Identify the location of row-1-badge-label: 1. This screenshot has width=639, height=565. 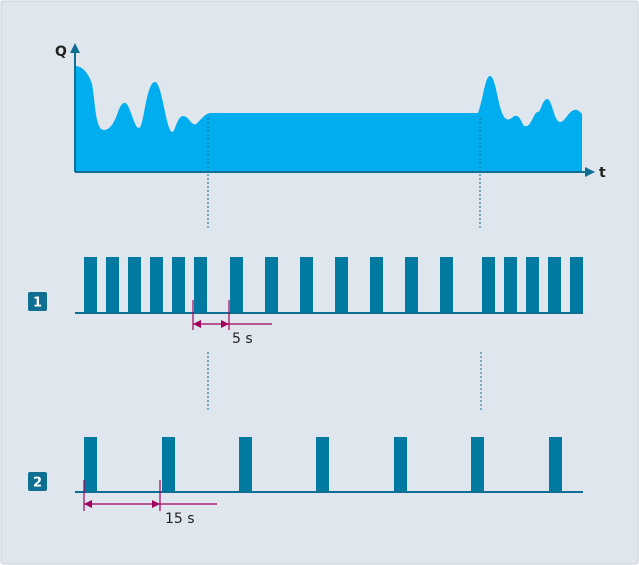
(37, 303).